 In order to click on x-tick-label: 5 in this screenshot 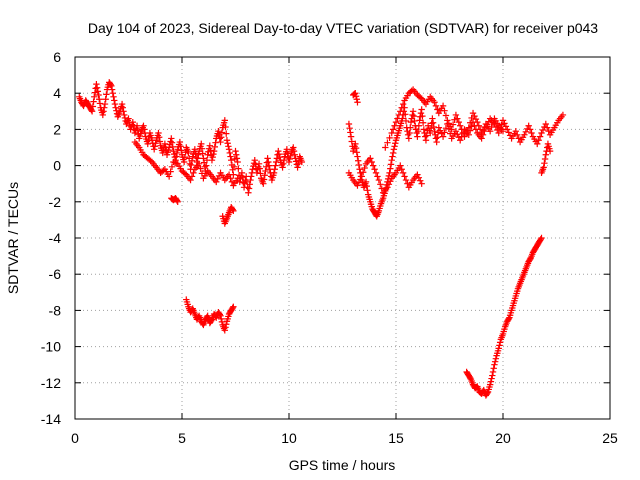, I will do `click(182, 438)`.